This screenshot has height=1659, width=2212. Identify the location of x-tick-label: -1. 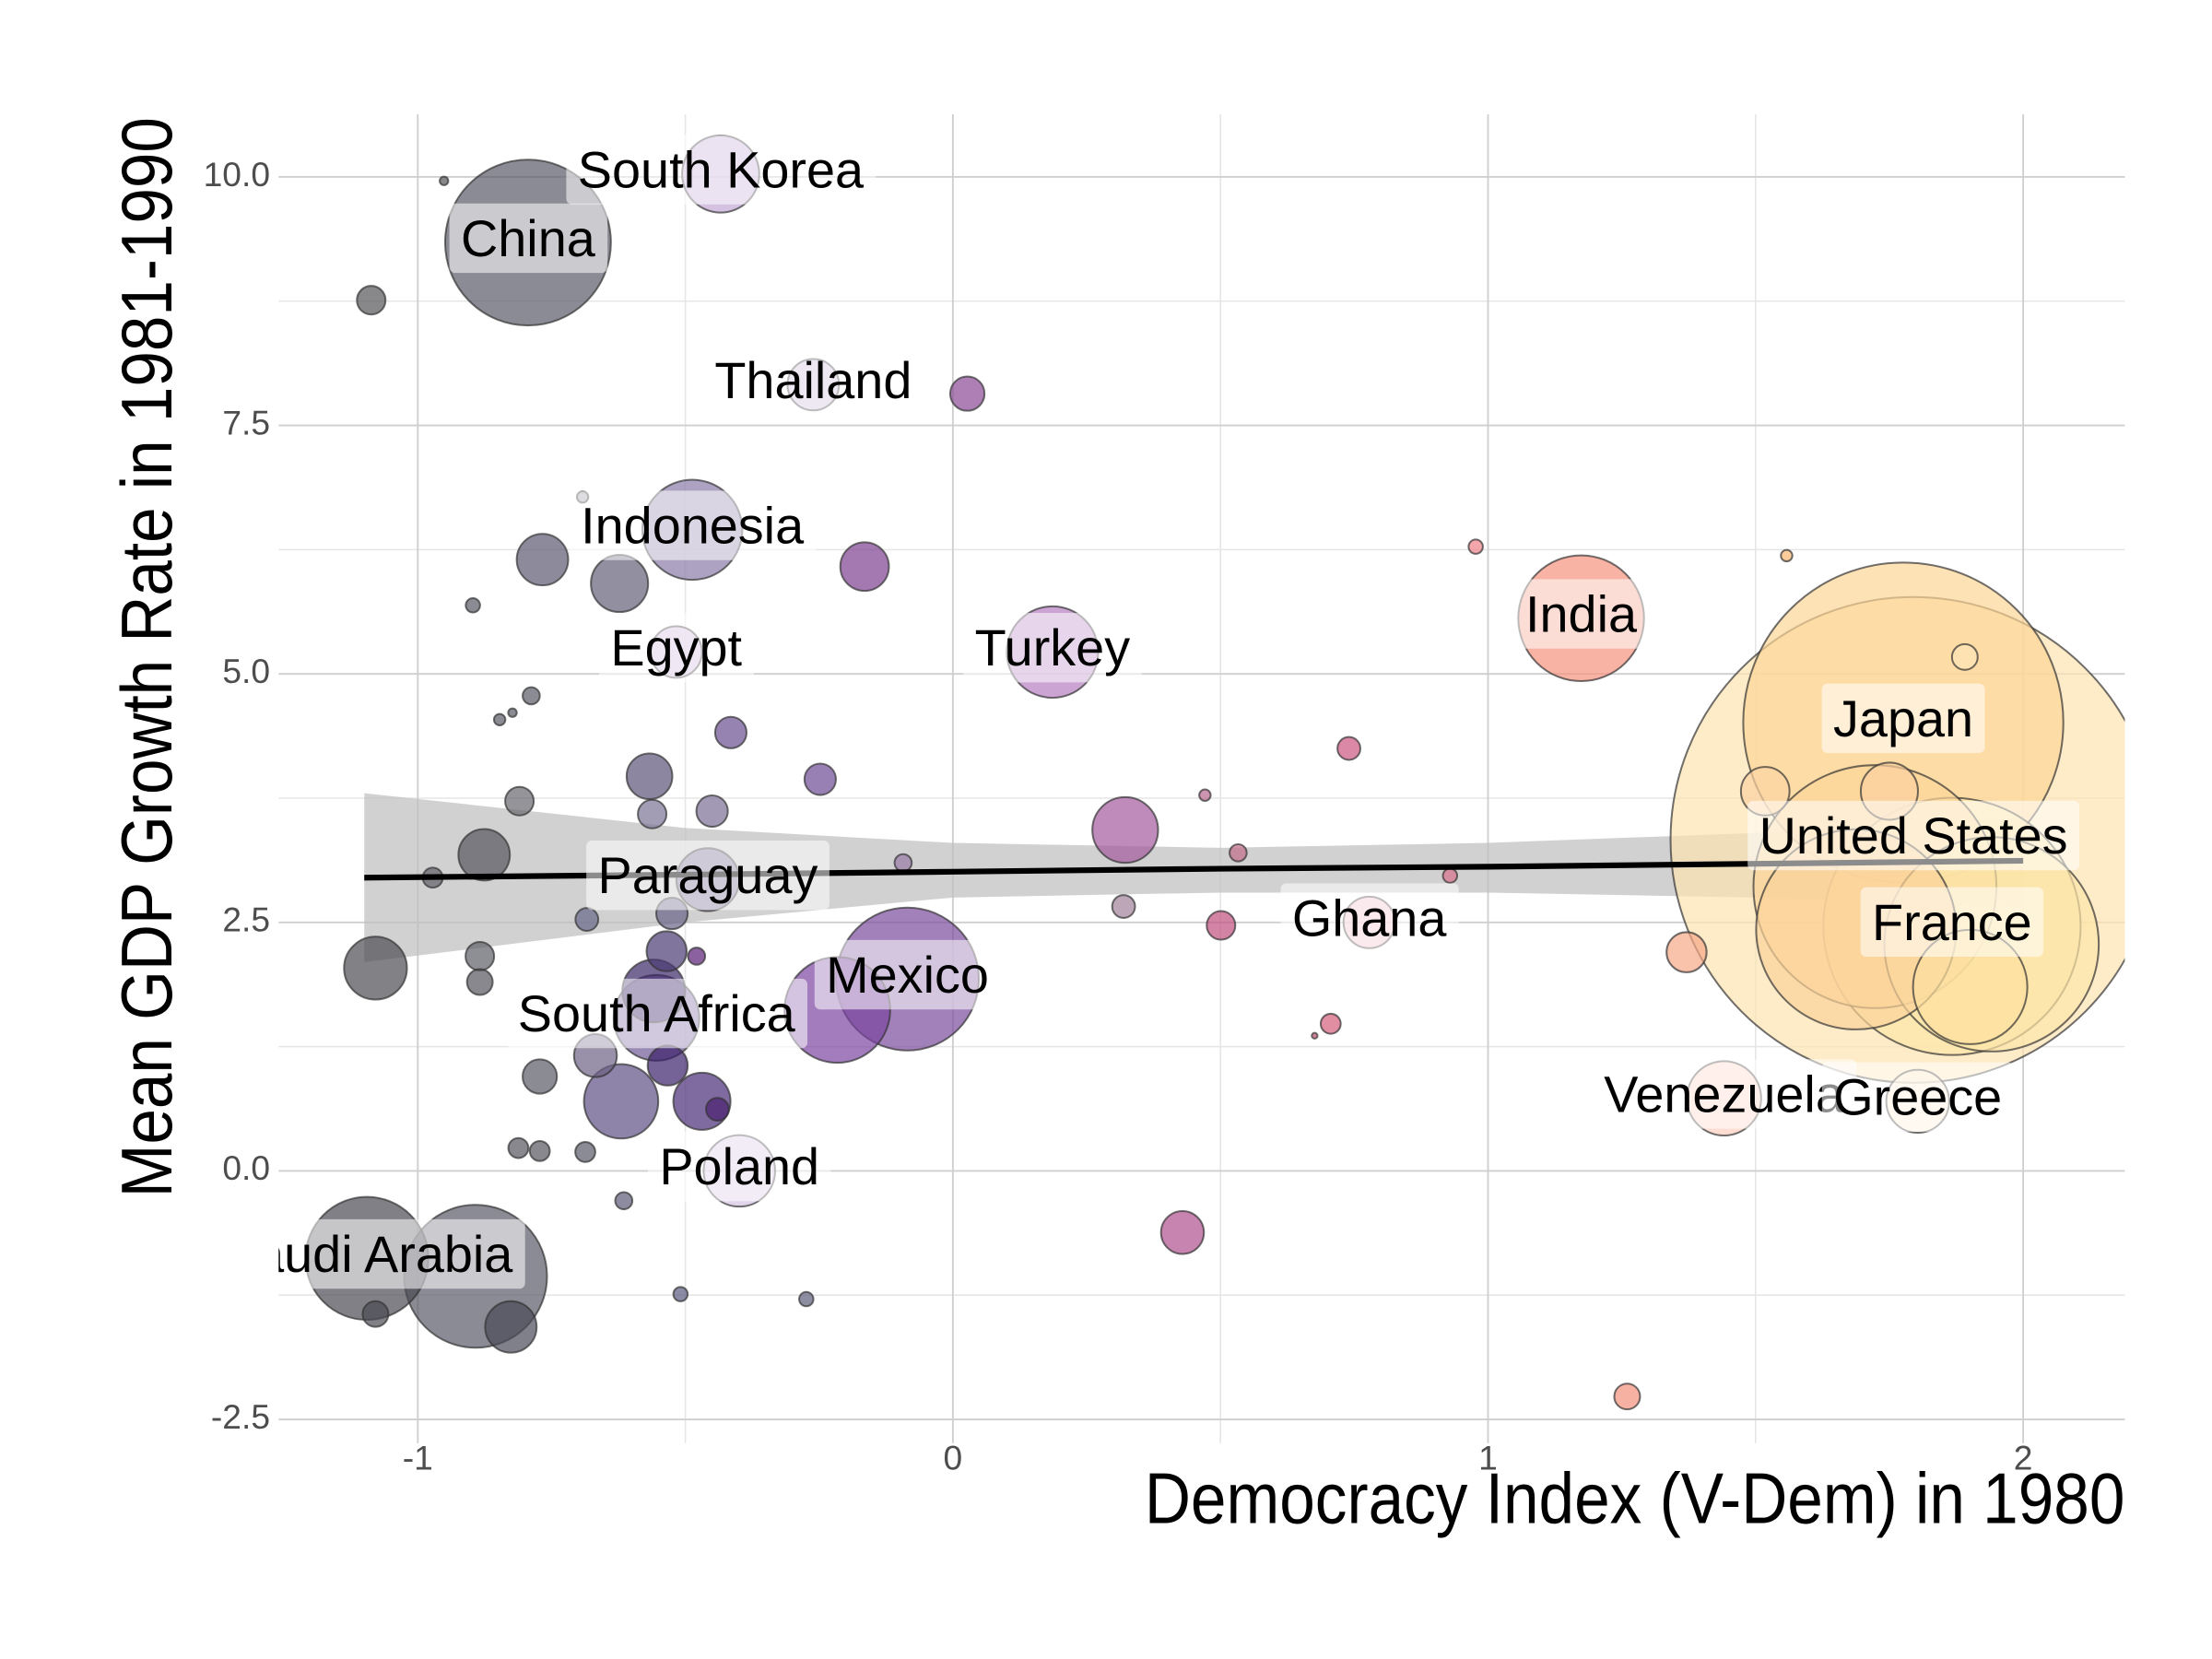
(418, 1457).